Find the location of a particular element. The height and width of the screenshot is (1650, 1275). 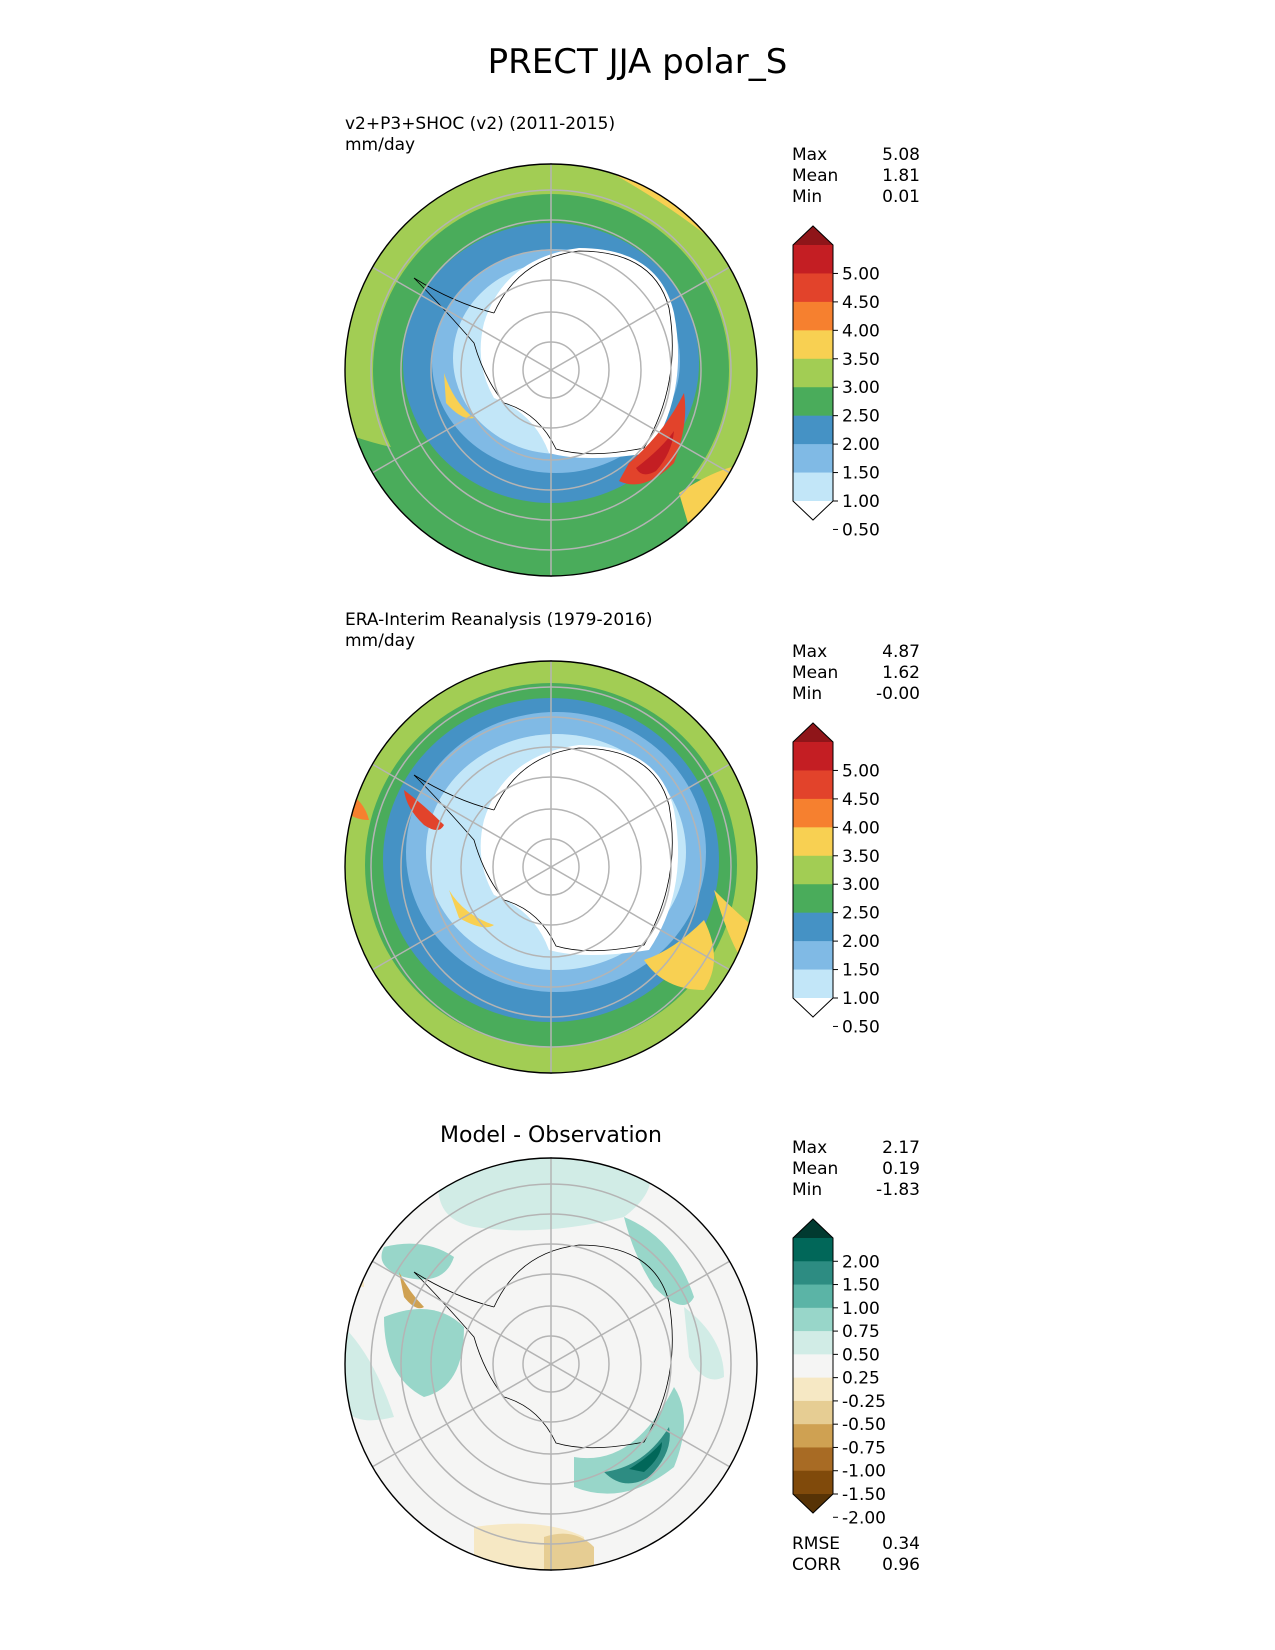

field-east-positive is located at coordinates (704, 1343).